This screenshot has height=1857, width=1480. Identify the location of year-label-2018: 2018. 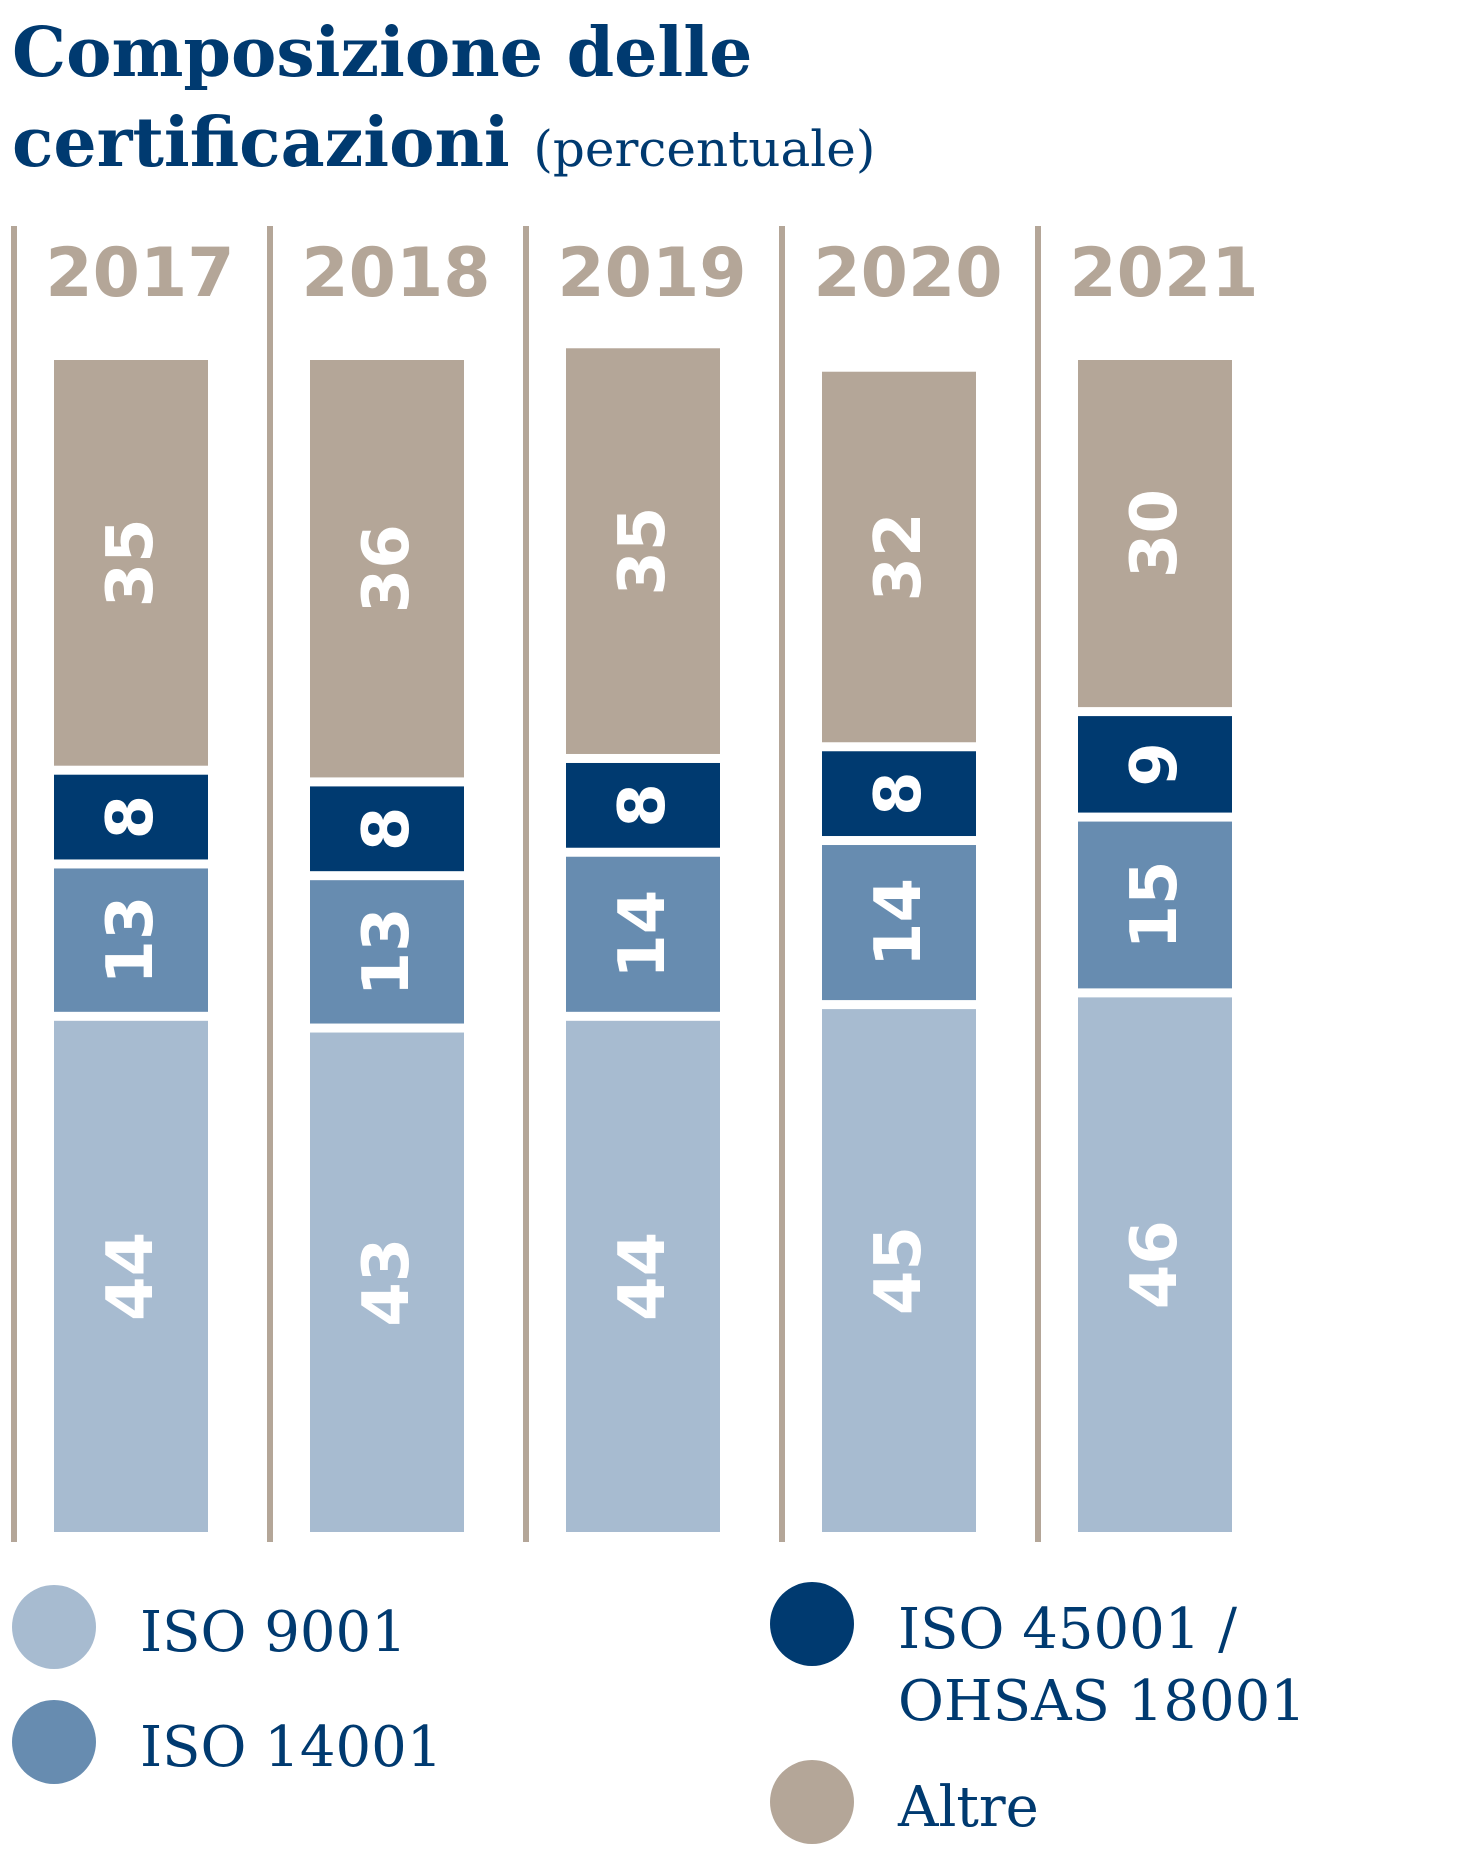
(395, 273).